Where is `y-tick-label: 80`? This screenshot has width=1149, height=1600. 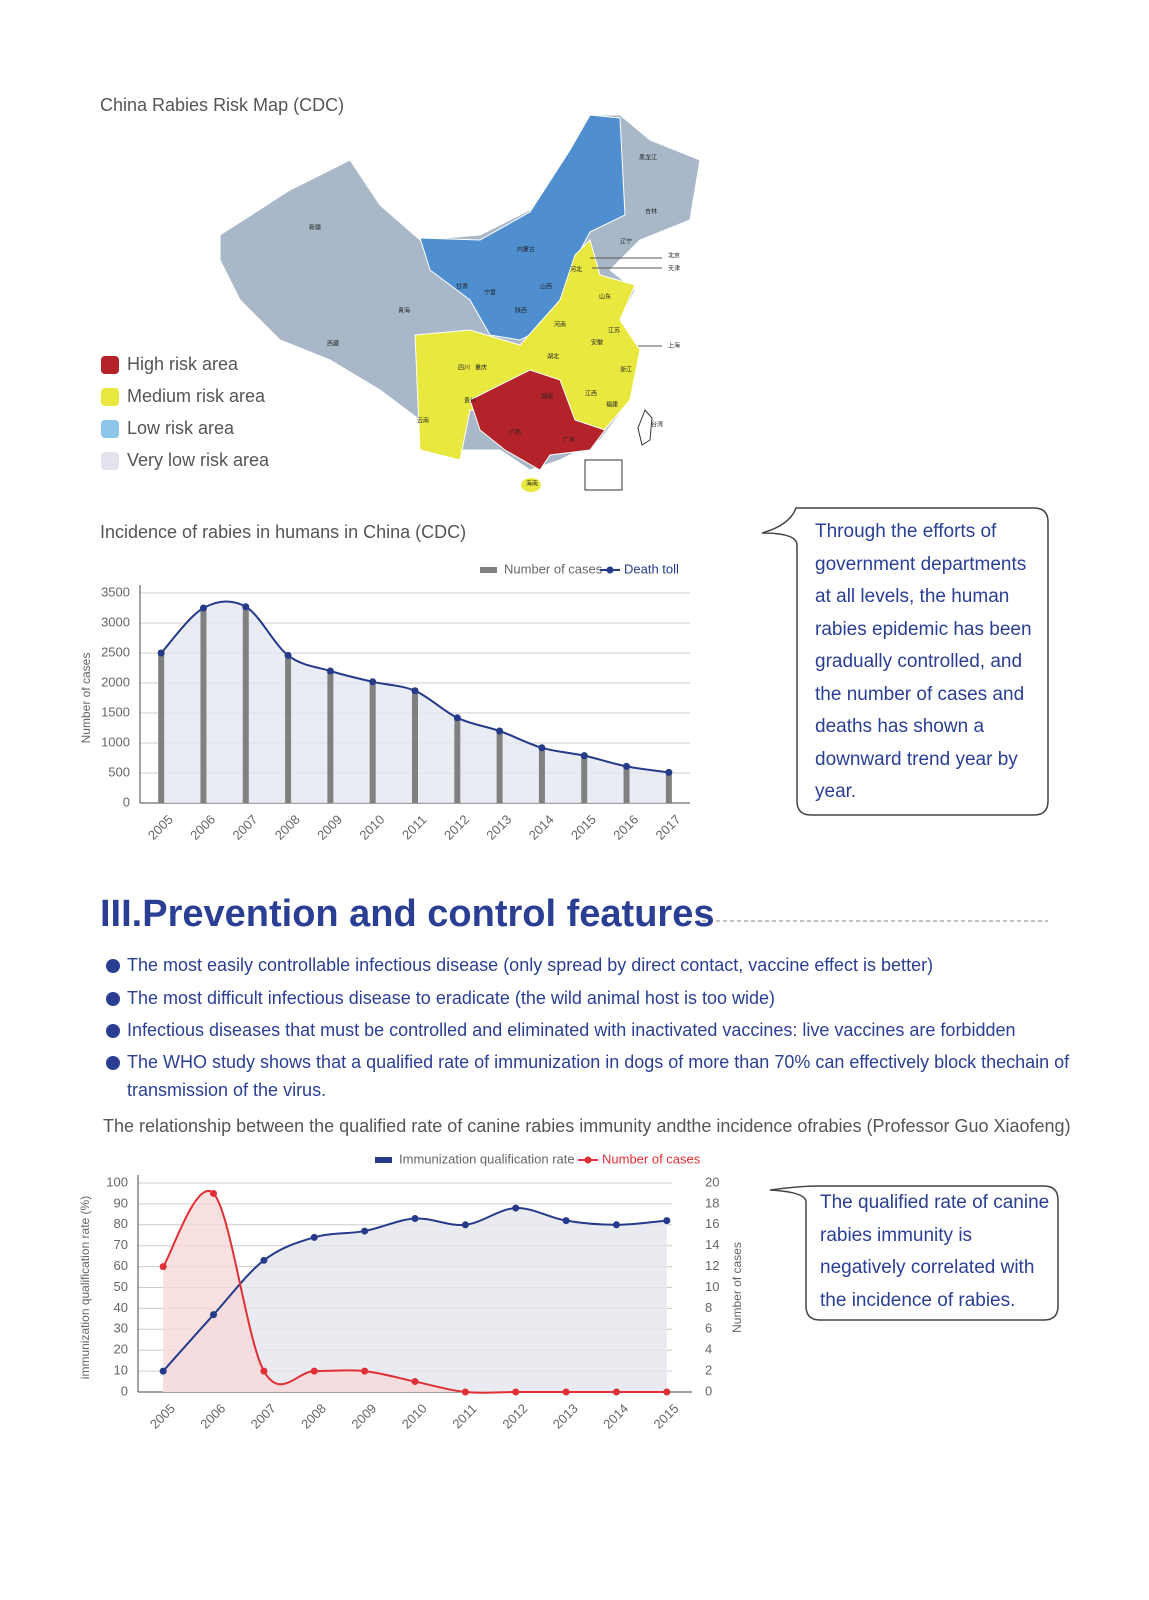 y-tick-label: 80 is located at coordinates (121, 1223).